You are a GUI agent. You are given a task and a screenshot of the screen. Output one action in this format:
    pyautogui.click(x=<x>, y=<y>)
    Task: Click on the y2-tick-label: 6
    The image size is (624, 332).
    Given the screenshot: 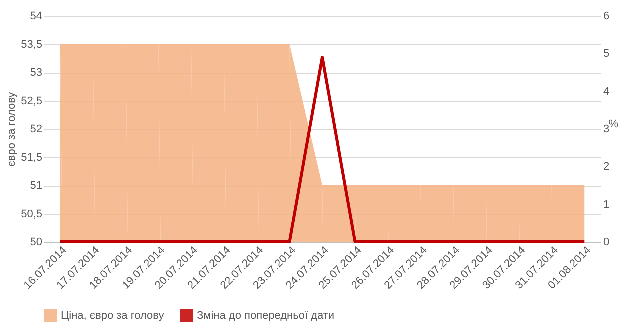 What is the action you would take?
    pyautogui.click(x=607, y=16)
    